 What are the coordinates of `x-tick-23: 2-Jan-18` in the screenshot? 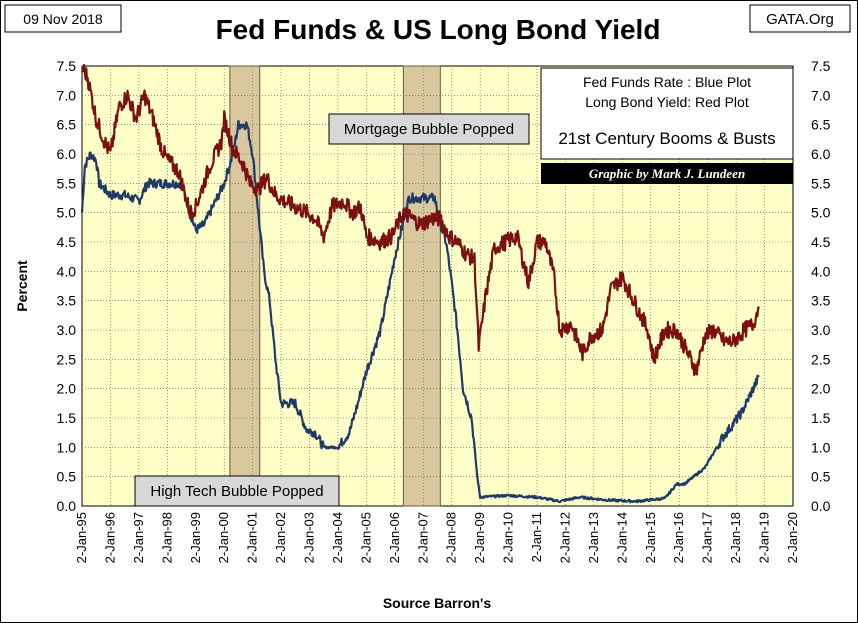 It's located at (735, 537).